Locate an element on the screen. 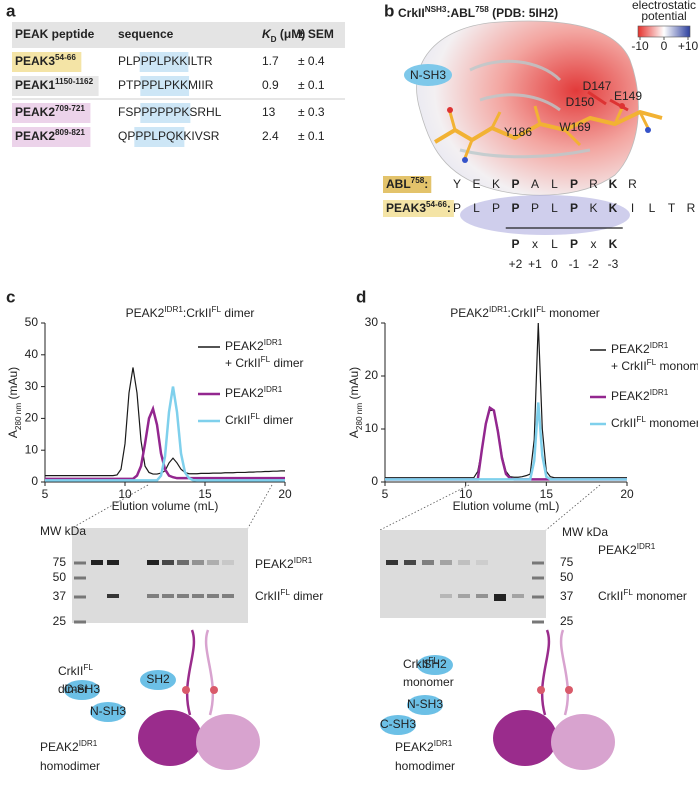 The width and height of the screenshot is (698, 793). alignment-label-part: ABL is located at coordinates (398, 184).